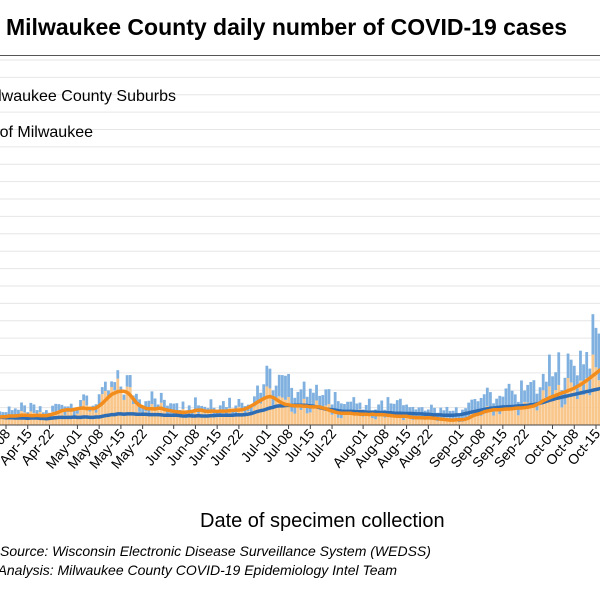 This screenshot has width=600, height=600. Describe the element at coordinates (300, 426) in the screenshot. I see `x-axis` at that location.